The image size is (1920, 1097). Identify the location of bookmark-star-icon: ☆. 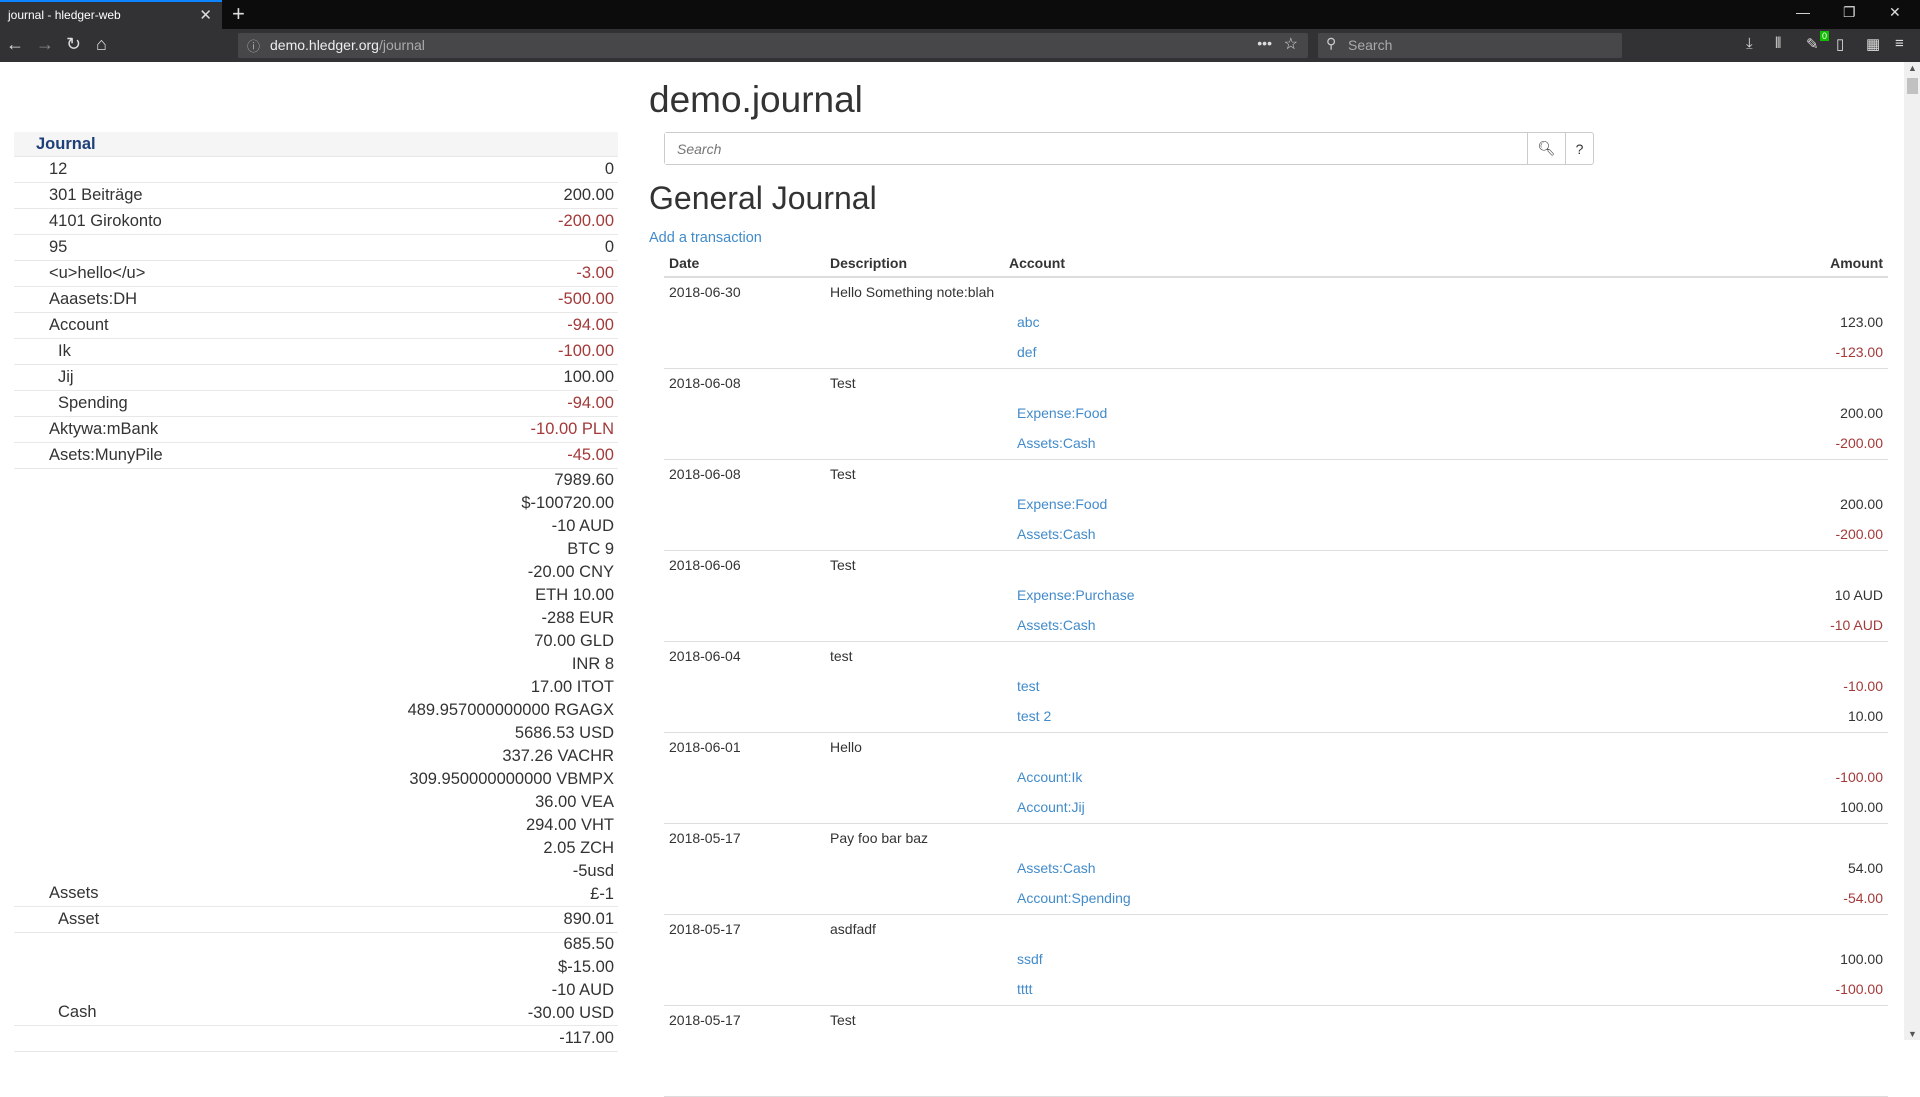
(1290, 44).